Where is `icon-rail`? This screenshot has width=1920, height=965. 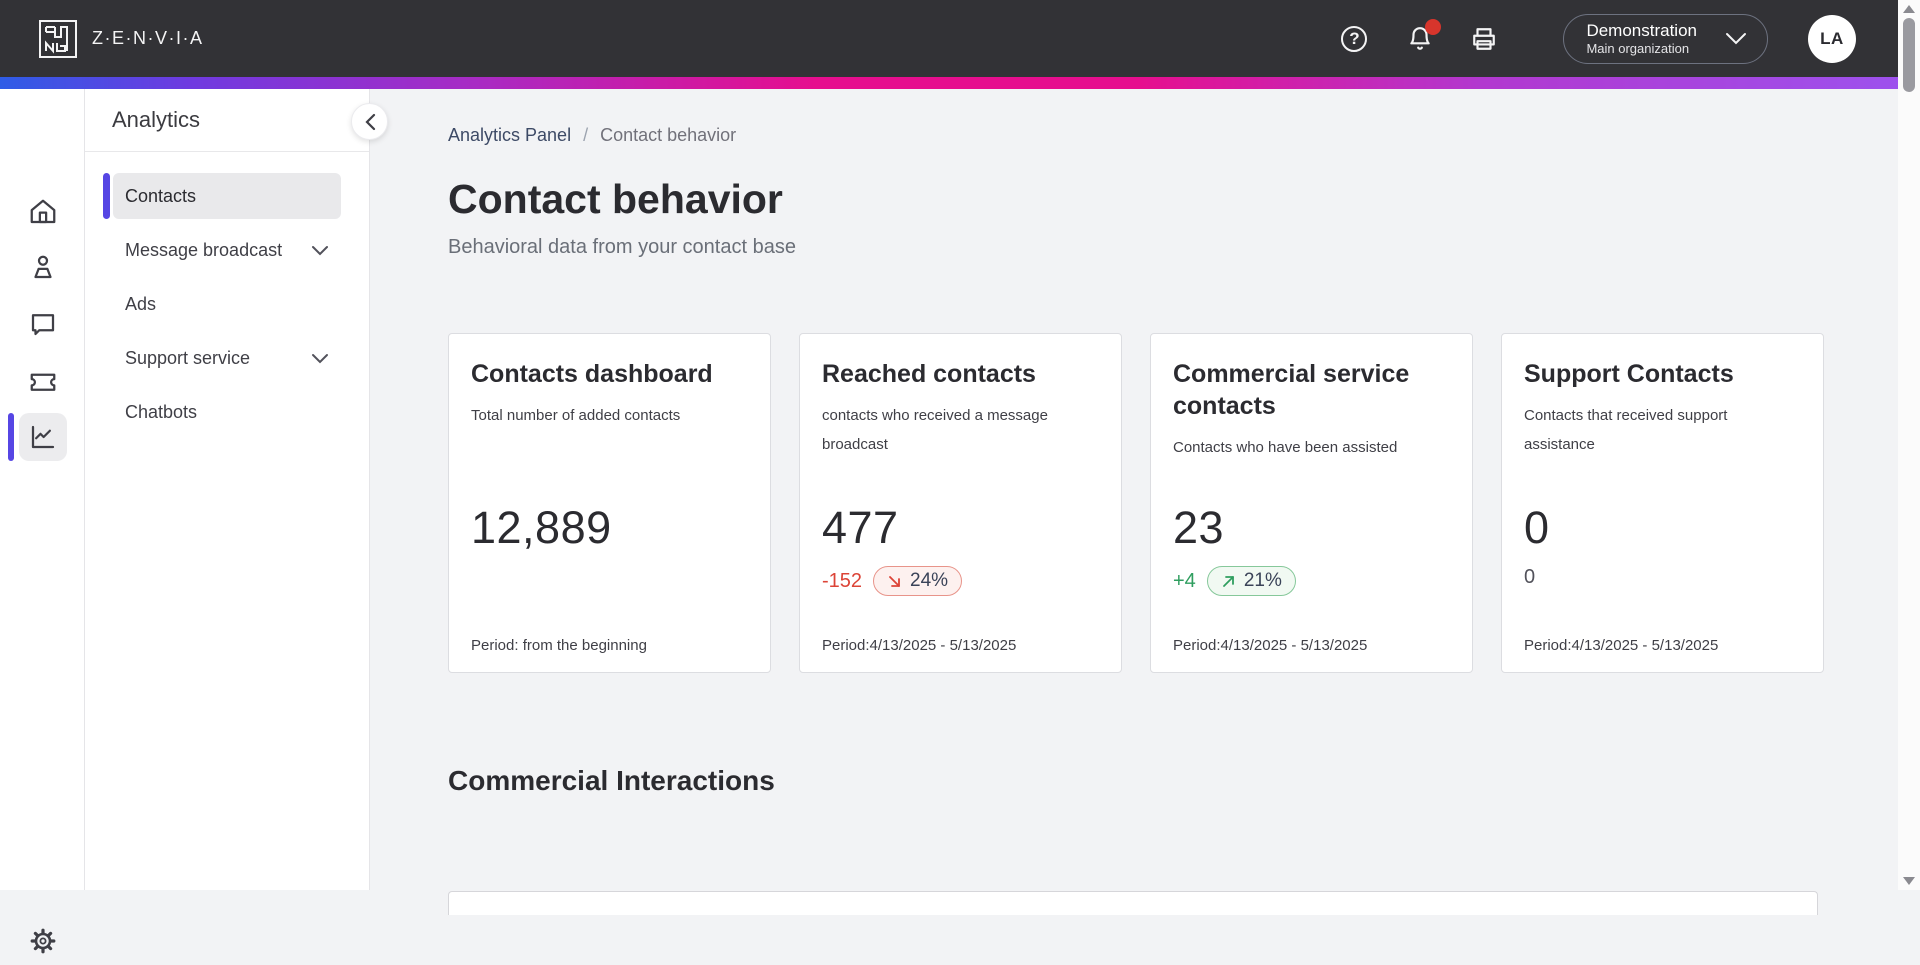
icon-rail is located at coordinates (42, 521).